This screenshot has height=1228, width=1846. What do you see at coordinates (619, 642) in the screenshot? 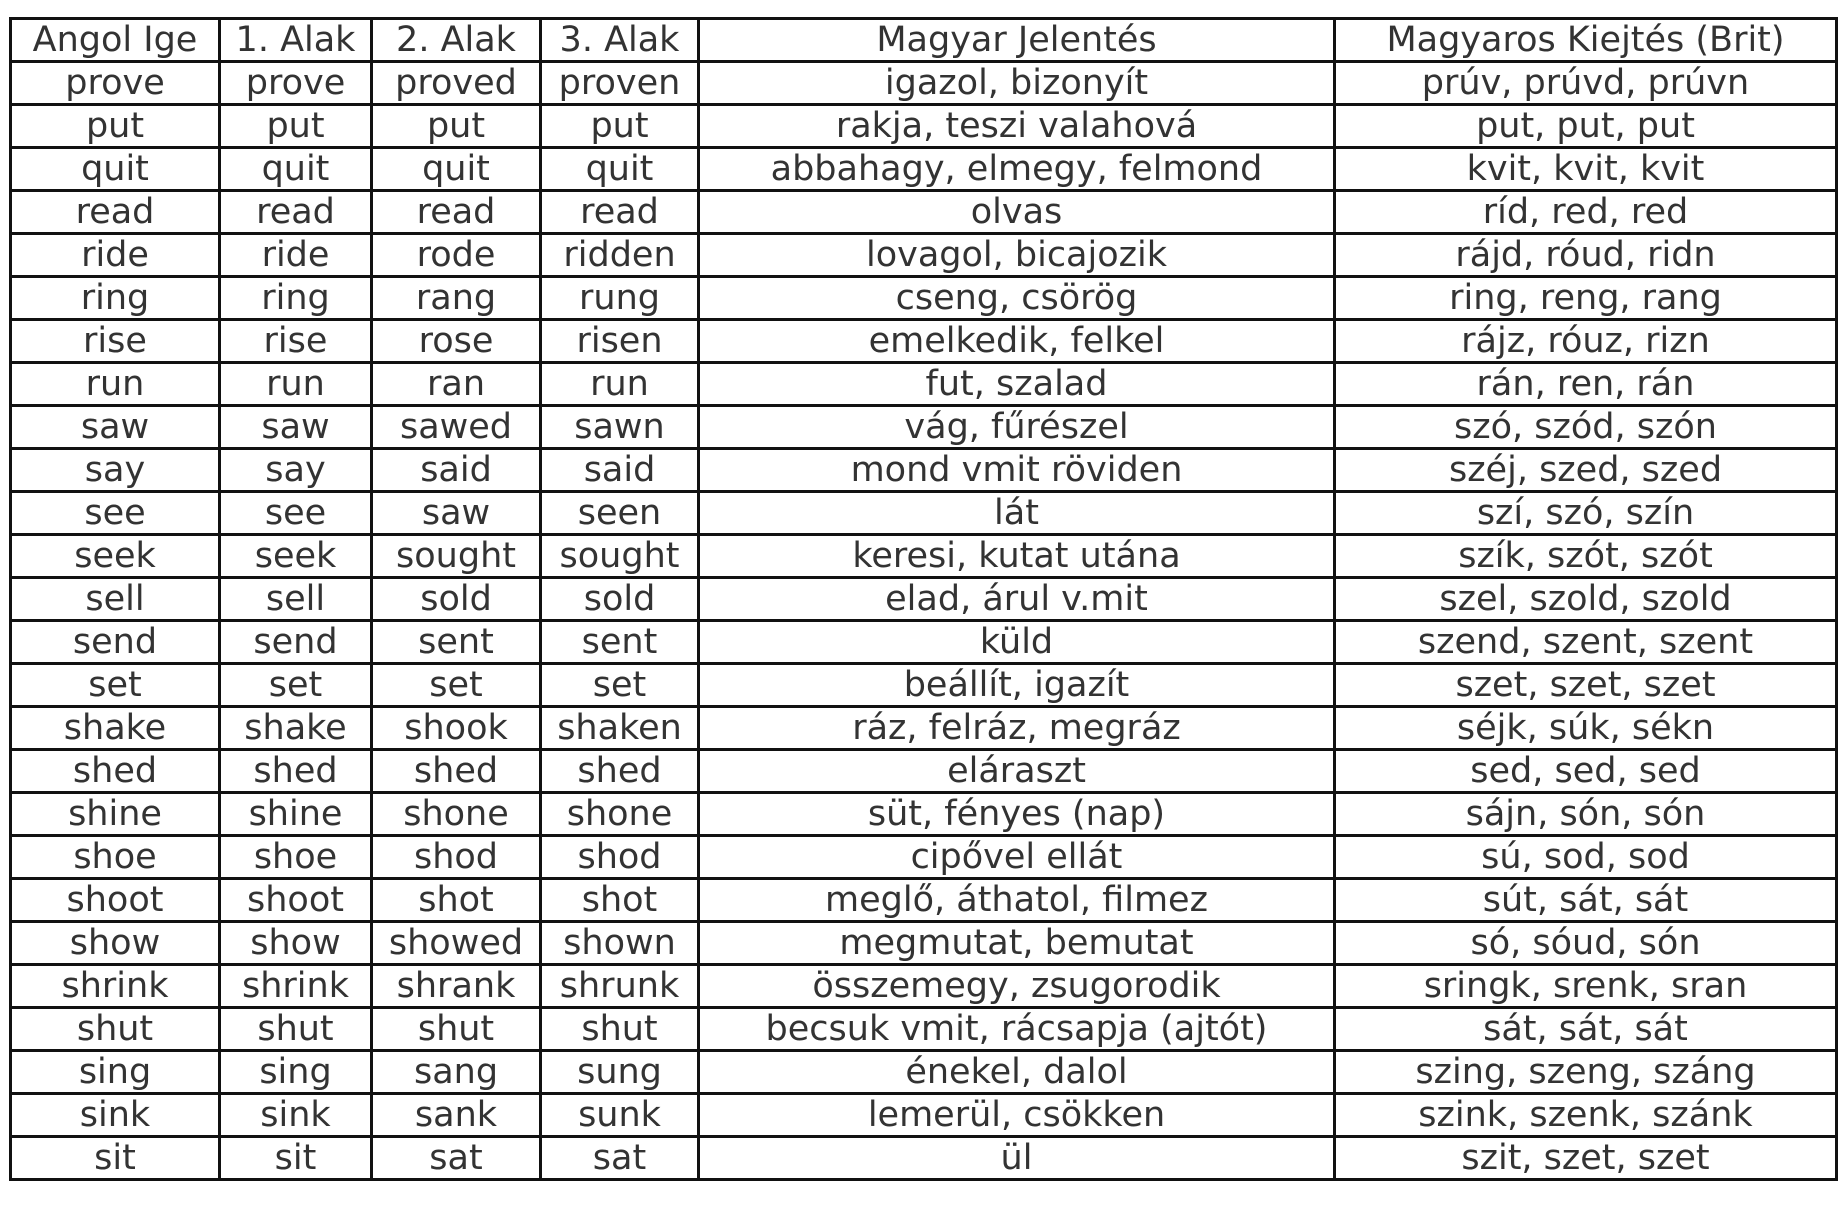
I see `cell-form-3: sent` at bounding box center [619, 642].